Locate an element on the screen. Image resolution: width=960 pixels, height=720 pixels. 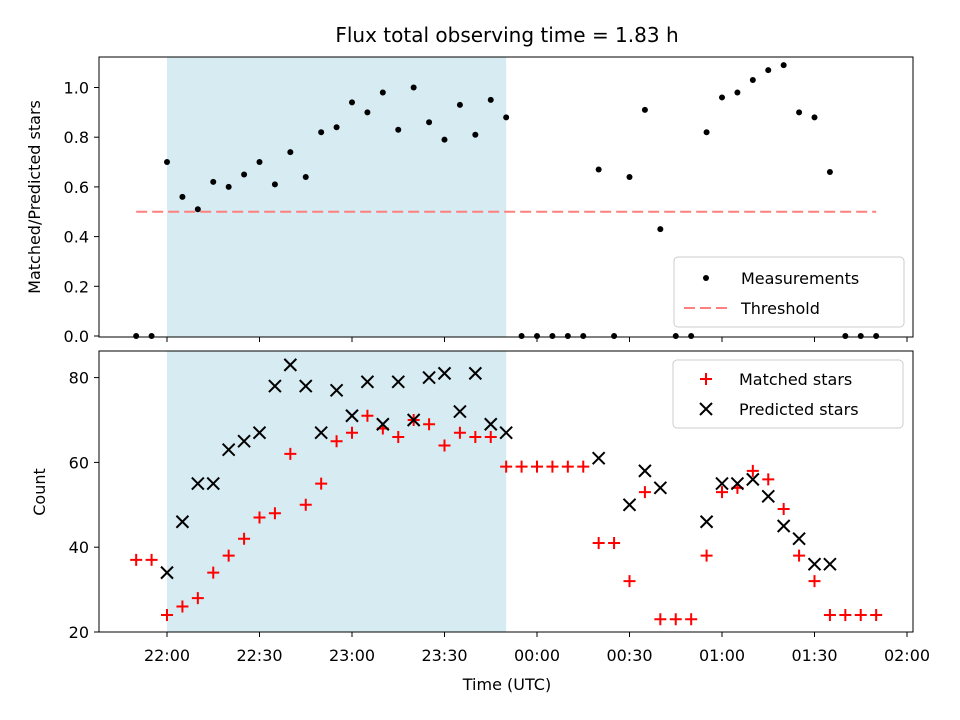
legend-threshold-label: Threshold is located at coordinates (780, 308).